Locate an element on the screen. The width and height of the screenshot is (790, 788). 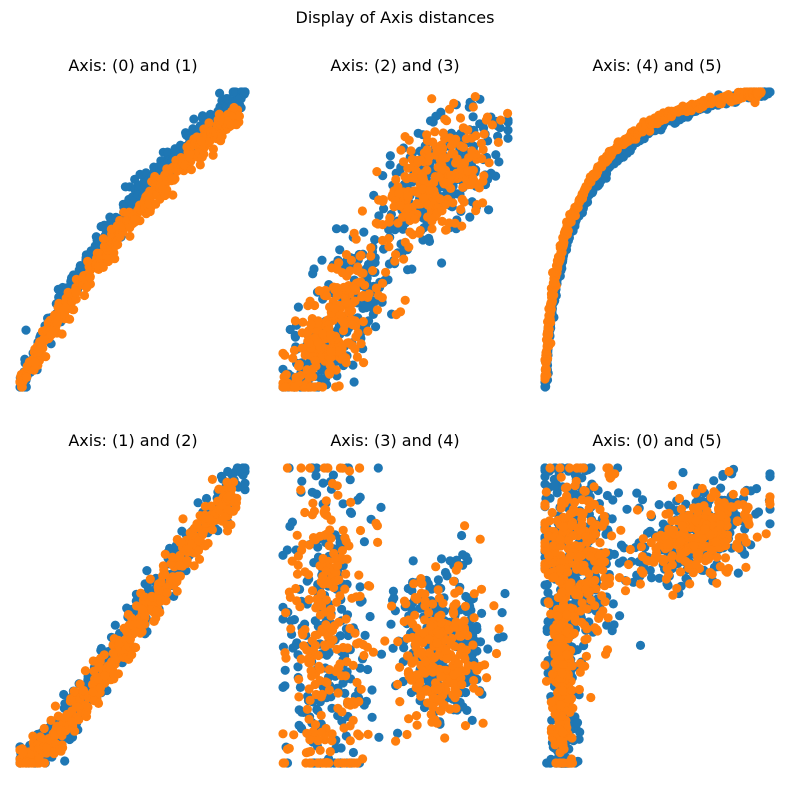
panel-title-5: Axis: (3) and (4) is located at coordinates (395, 440).